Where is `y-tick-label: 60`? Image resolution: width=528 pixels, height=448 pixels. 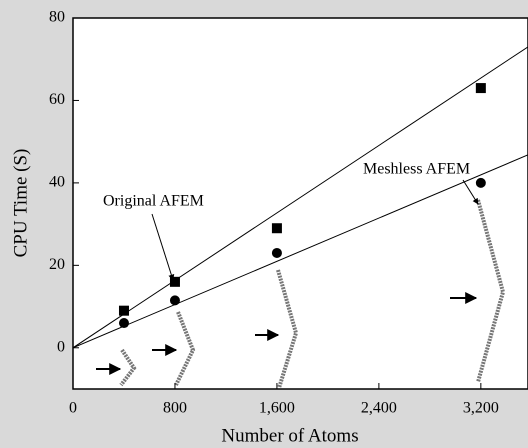
y-tick-label: 60 is located at coordinates (57, 99).